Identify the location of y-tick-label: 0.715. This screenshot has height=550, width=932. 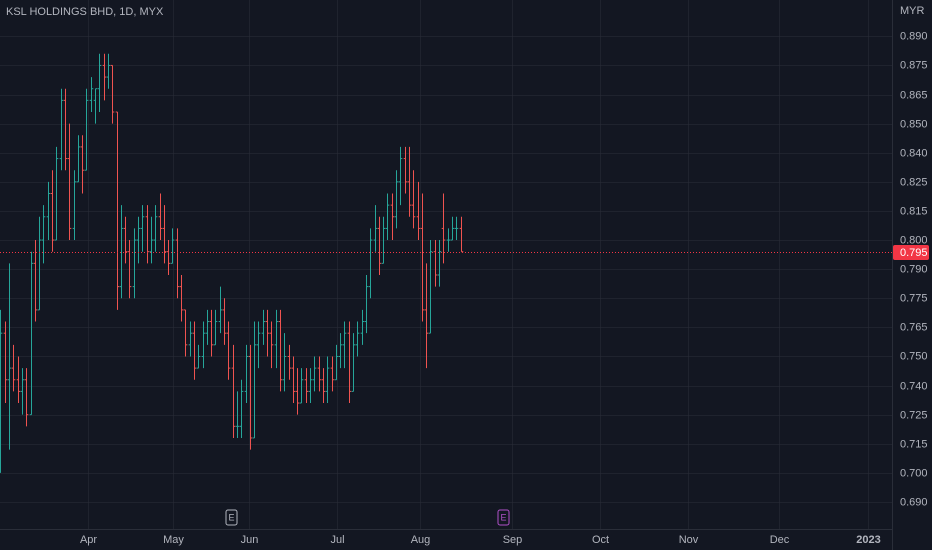
(914, 444).